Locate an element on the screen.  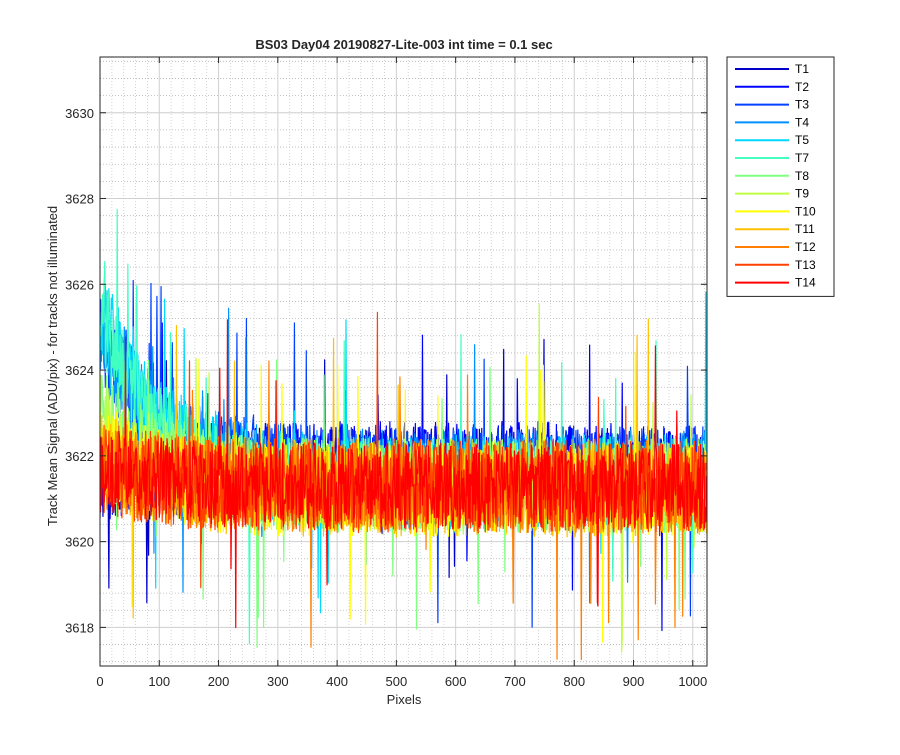
legend-label-t9: T9 is located at coordinates (802, 194).